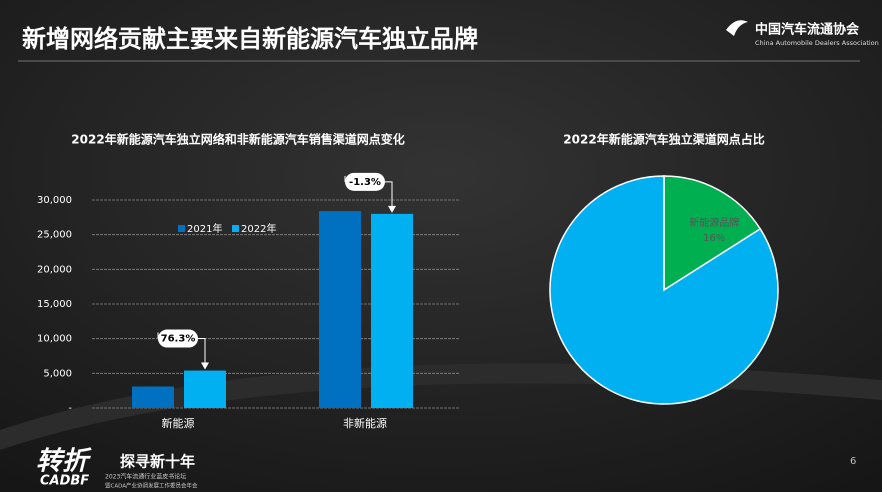  I want to click on x-tick-label: 新能源, so click(178, 423).